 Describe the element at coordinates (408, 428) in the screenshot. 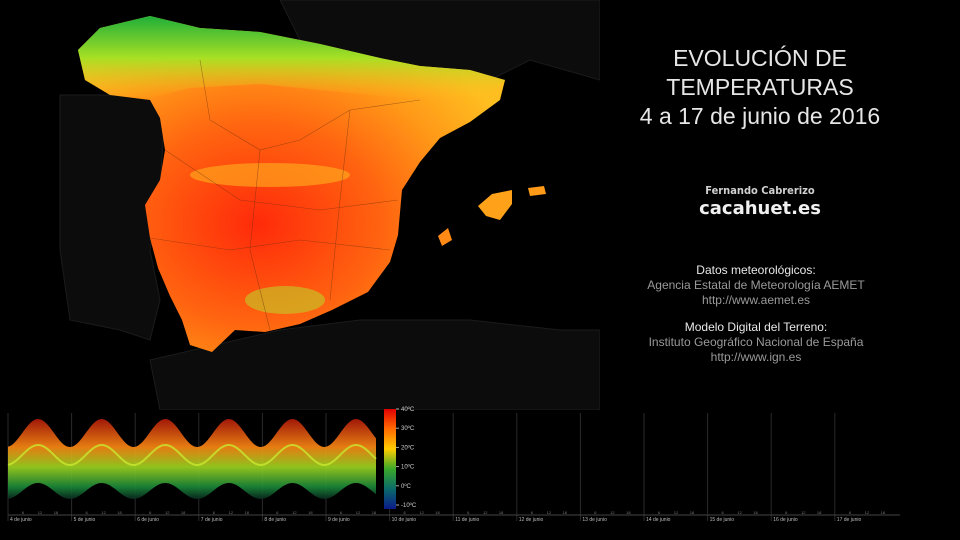

I see `scale-tick-label: 30ºC` at that location.